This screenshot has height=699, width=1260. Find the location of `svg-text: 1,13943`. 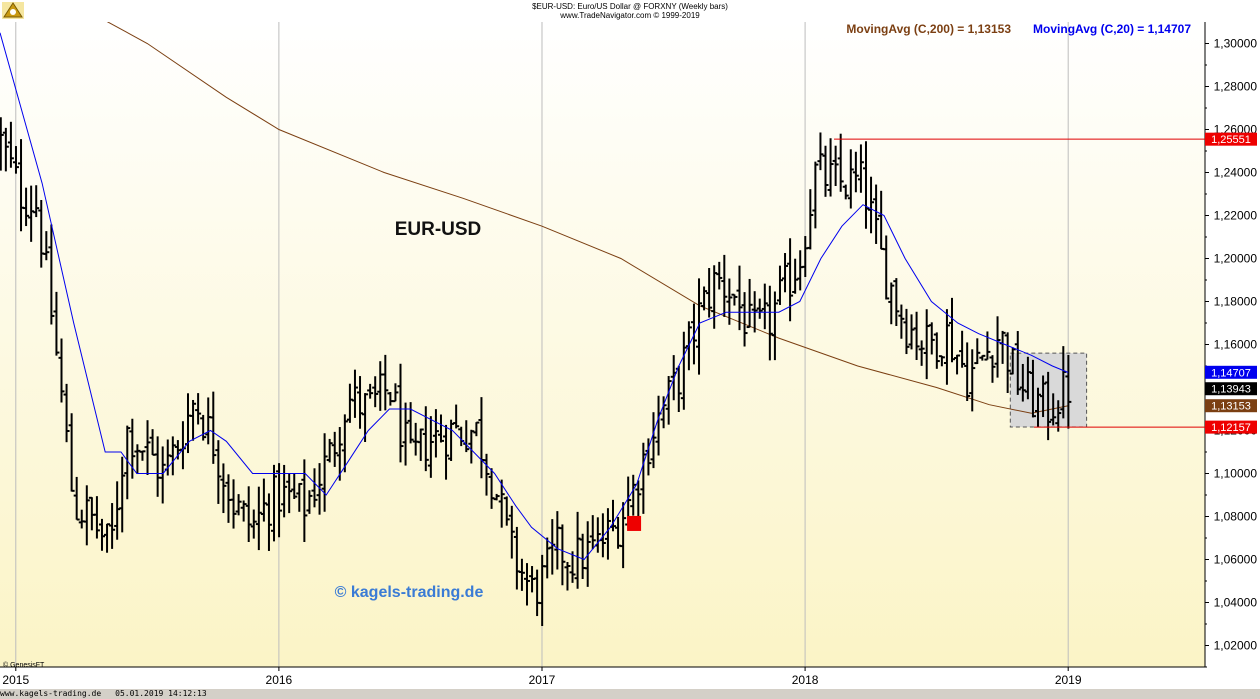

svg-text: 1,13943 is located at coordinates (1231, 390).